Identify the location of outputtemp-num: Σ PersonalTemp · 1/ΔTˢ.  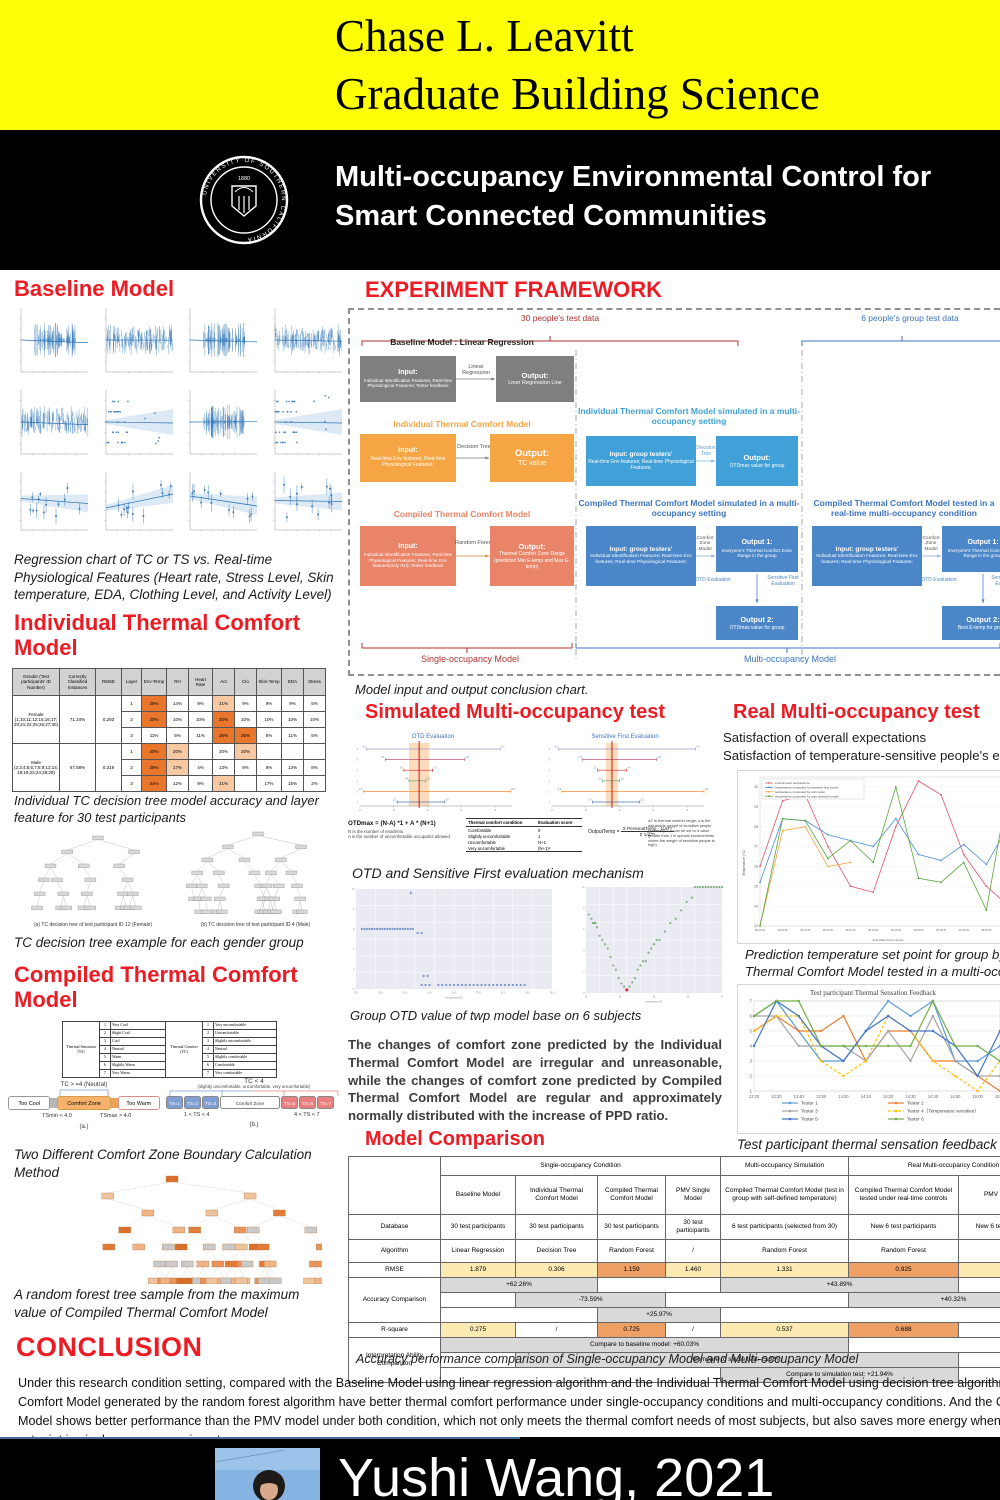
(647, 829).